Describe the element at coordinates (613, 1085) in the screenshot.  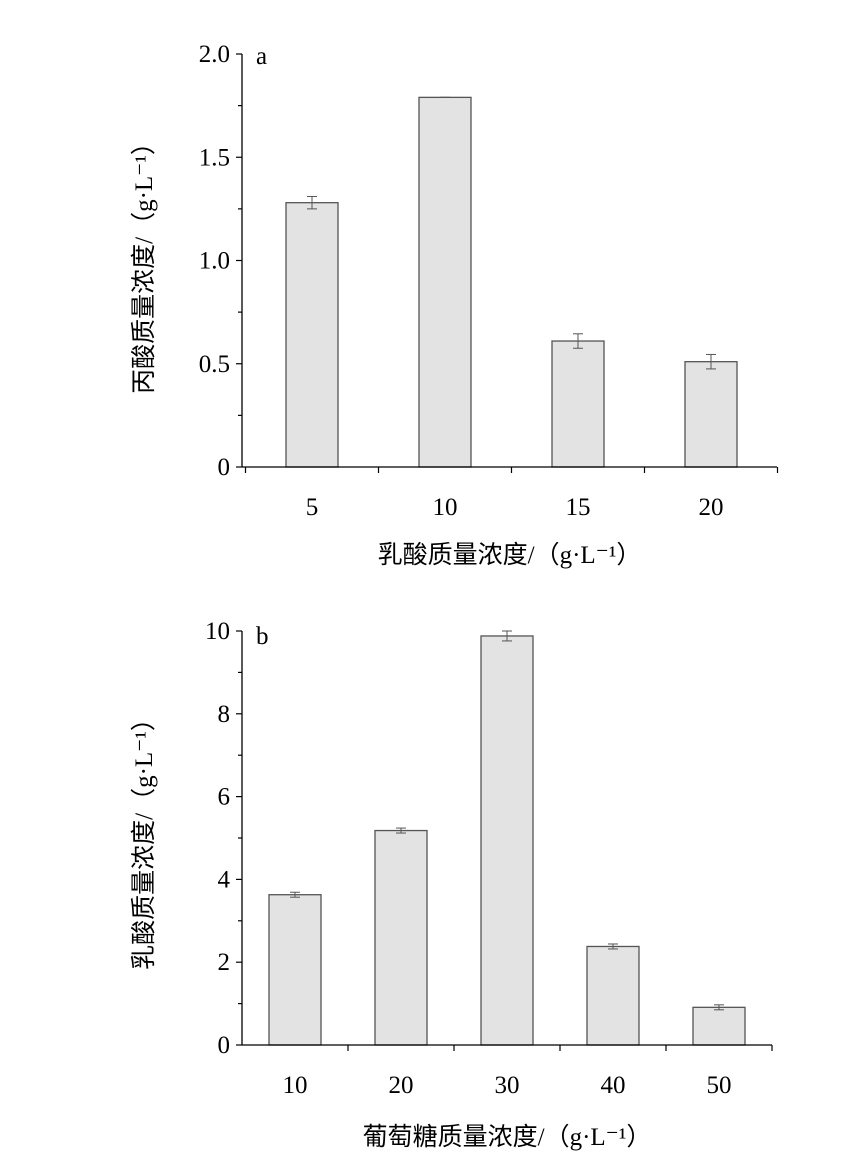
I see `x-tick-label: 40` at that location.